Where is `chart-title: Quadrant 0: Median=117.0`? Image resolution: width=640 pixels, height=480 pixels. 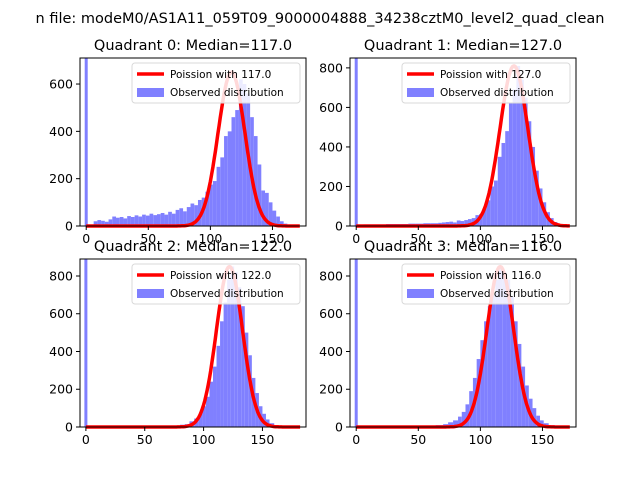 chart-title: Quadrant 0: Median=117.0 is located at coordinates (193, 46).